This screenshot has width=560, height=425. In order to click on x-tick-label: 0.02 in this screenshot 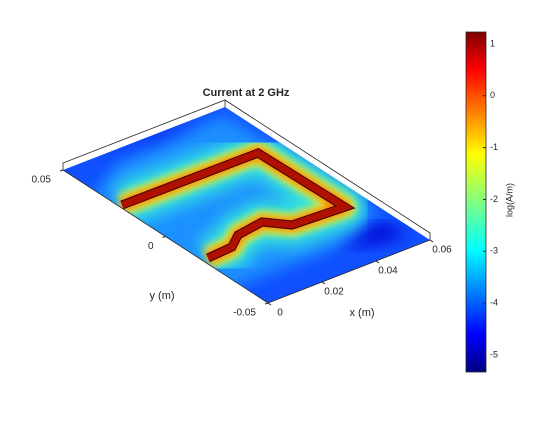, I will do `click(334, 292)`.